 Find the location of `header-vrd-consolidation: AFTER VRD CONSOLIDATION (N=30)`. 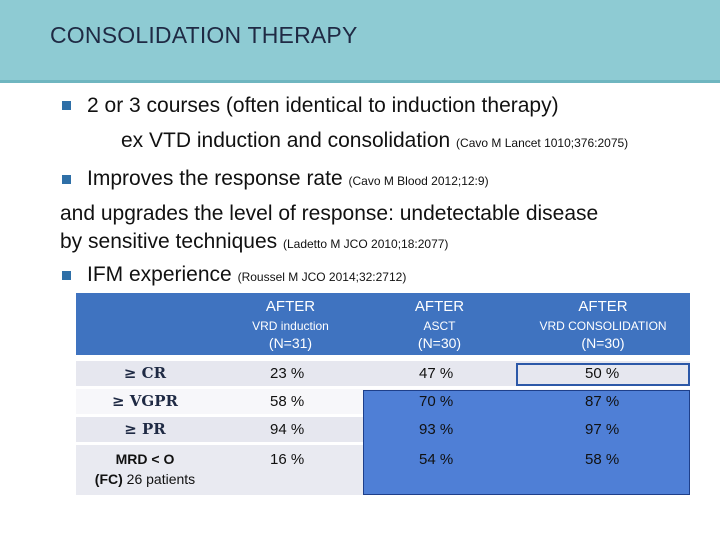

header-vrd-consolidation: AFTER VRD CONSOLIDATION (N=30) is located at coordinates (603, 324).